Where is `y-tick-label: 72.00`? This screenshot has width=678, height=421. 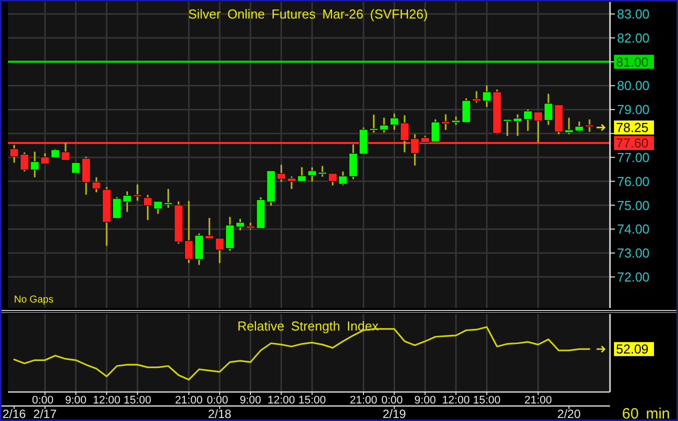 y-tick-label: 72.00 is located at coordinates (633, 276).